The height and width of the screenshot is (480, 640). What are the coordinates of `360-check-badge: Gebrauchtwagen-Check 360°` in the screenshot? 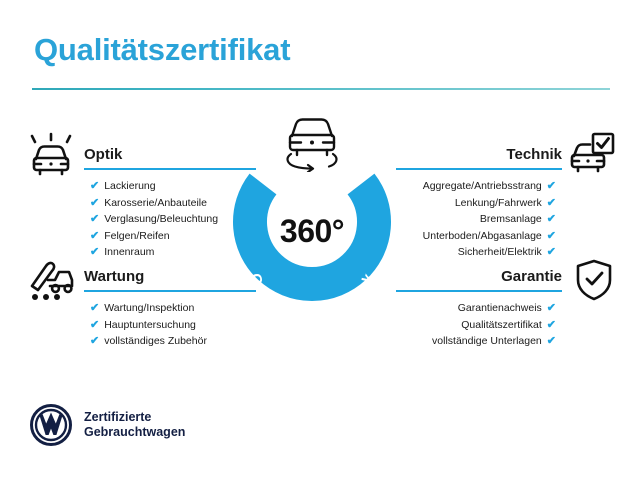 It's located at (312, 213).